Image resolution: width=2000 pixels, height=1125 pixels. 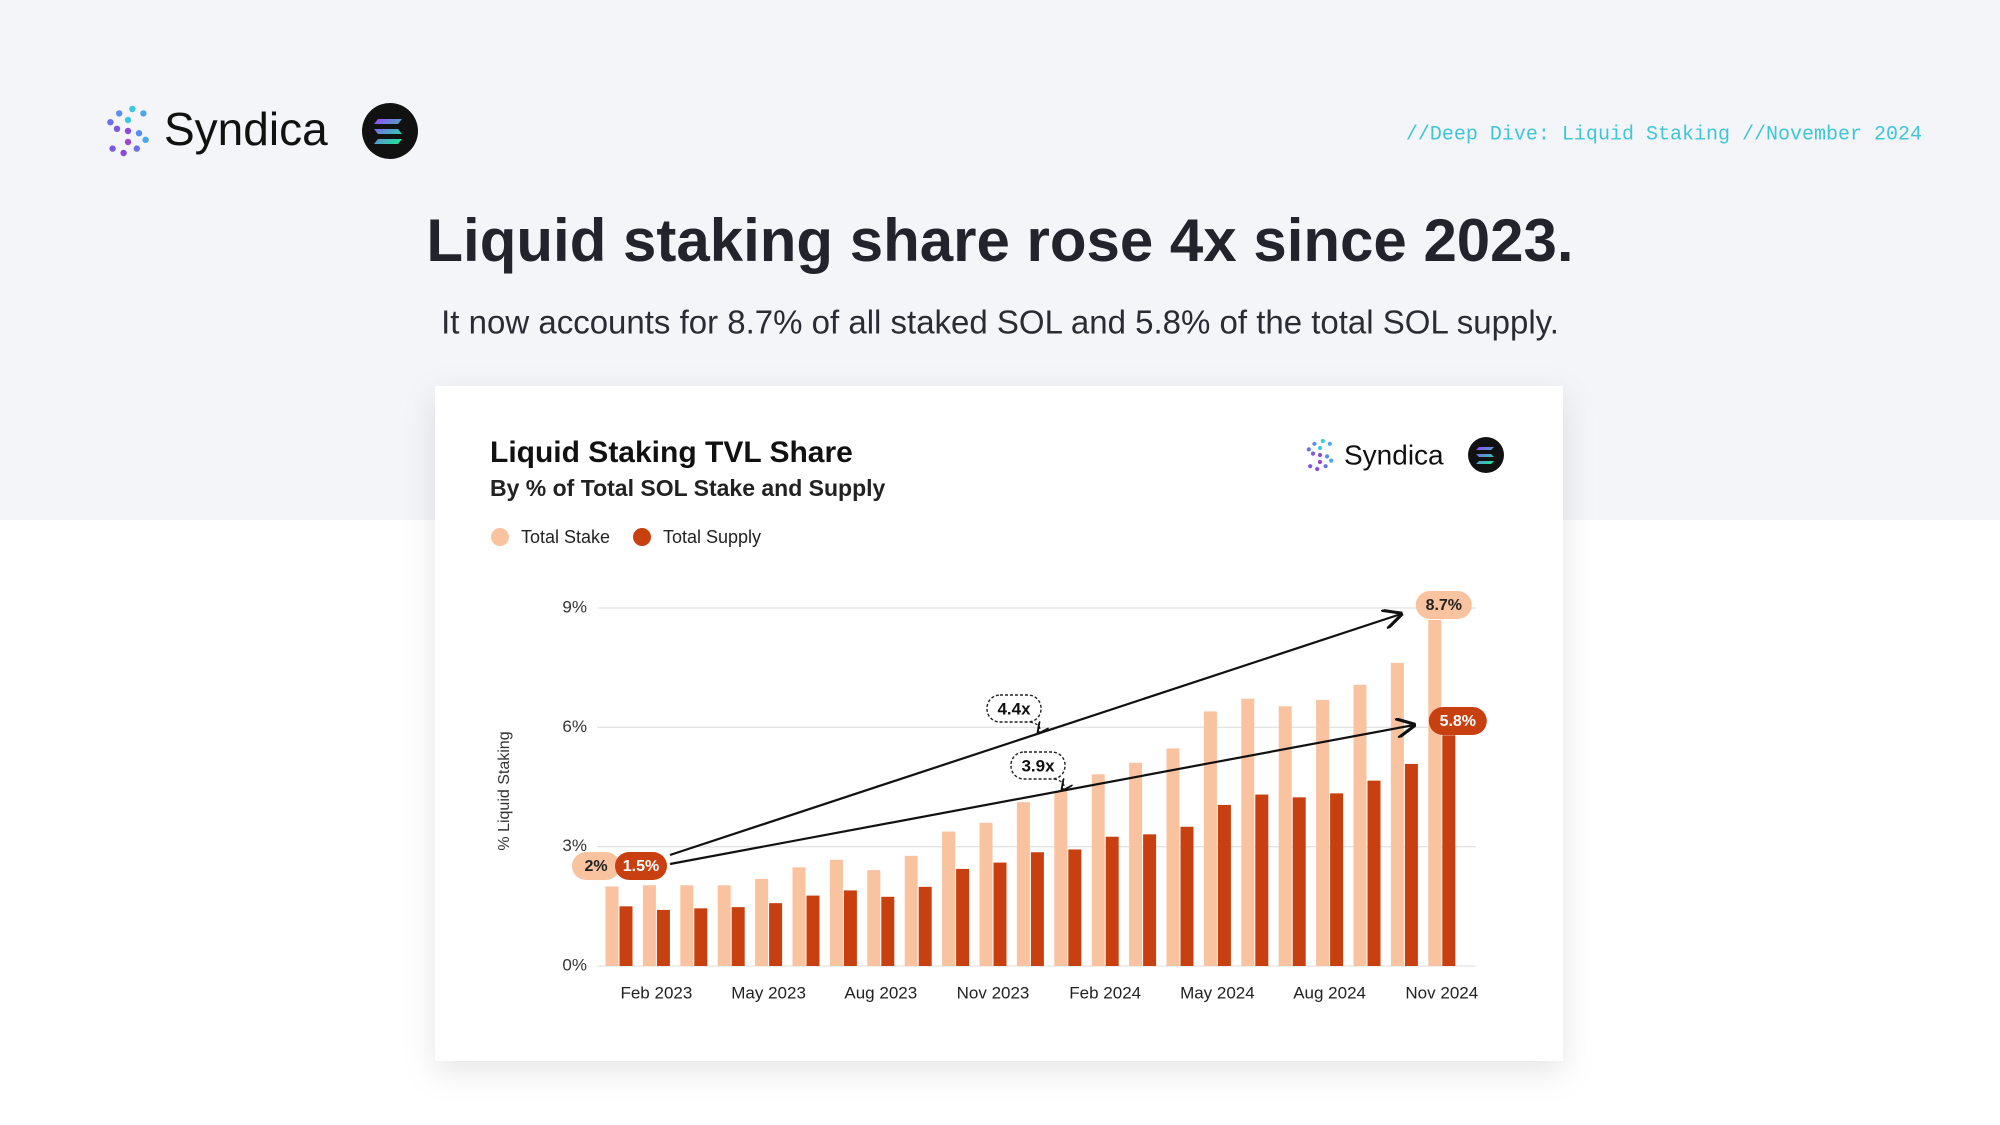 I want to click on y-axis-label: % Liquid Staking, so click(x=504, y=790).